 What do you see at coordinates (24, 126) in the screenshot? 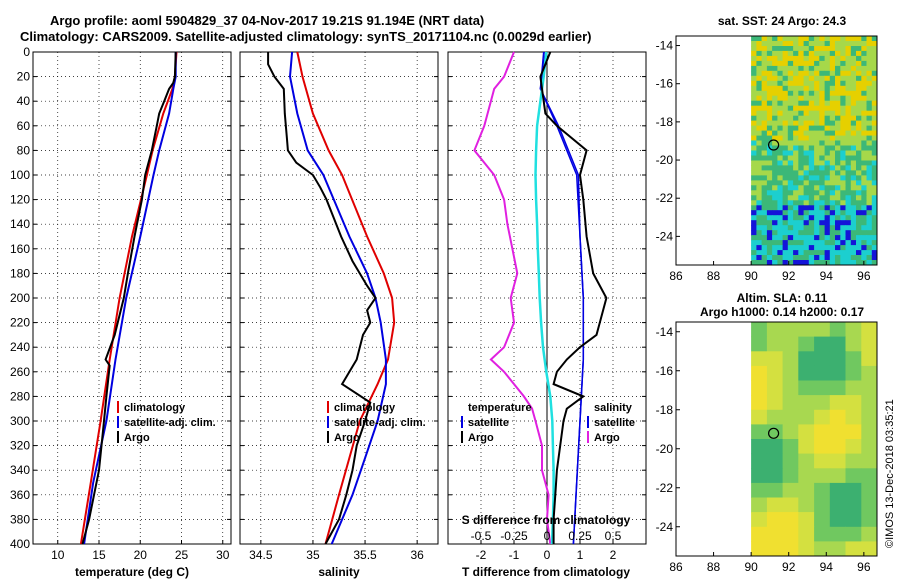
I see `depth-tick-label: 60` at bounding box center [24, 126].